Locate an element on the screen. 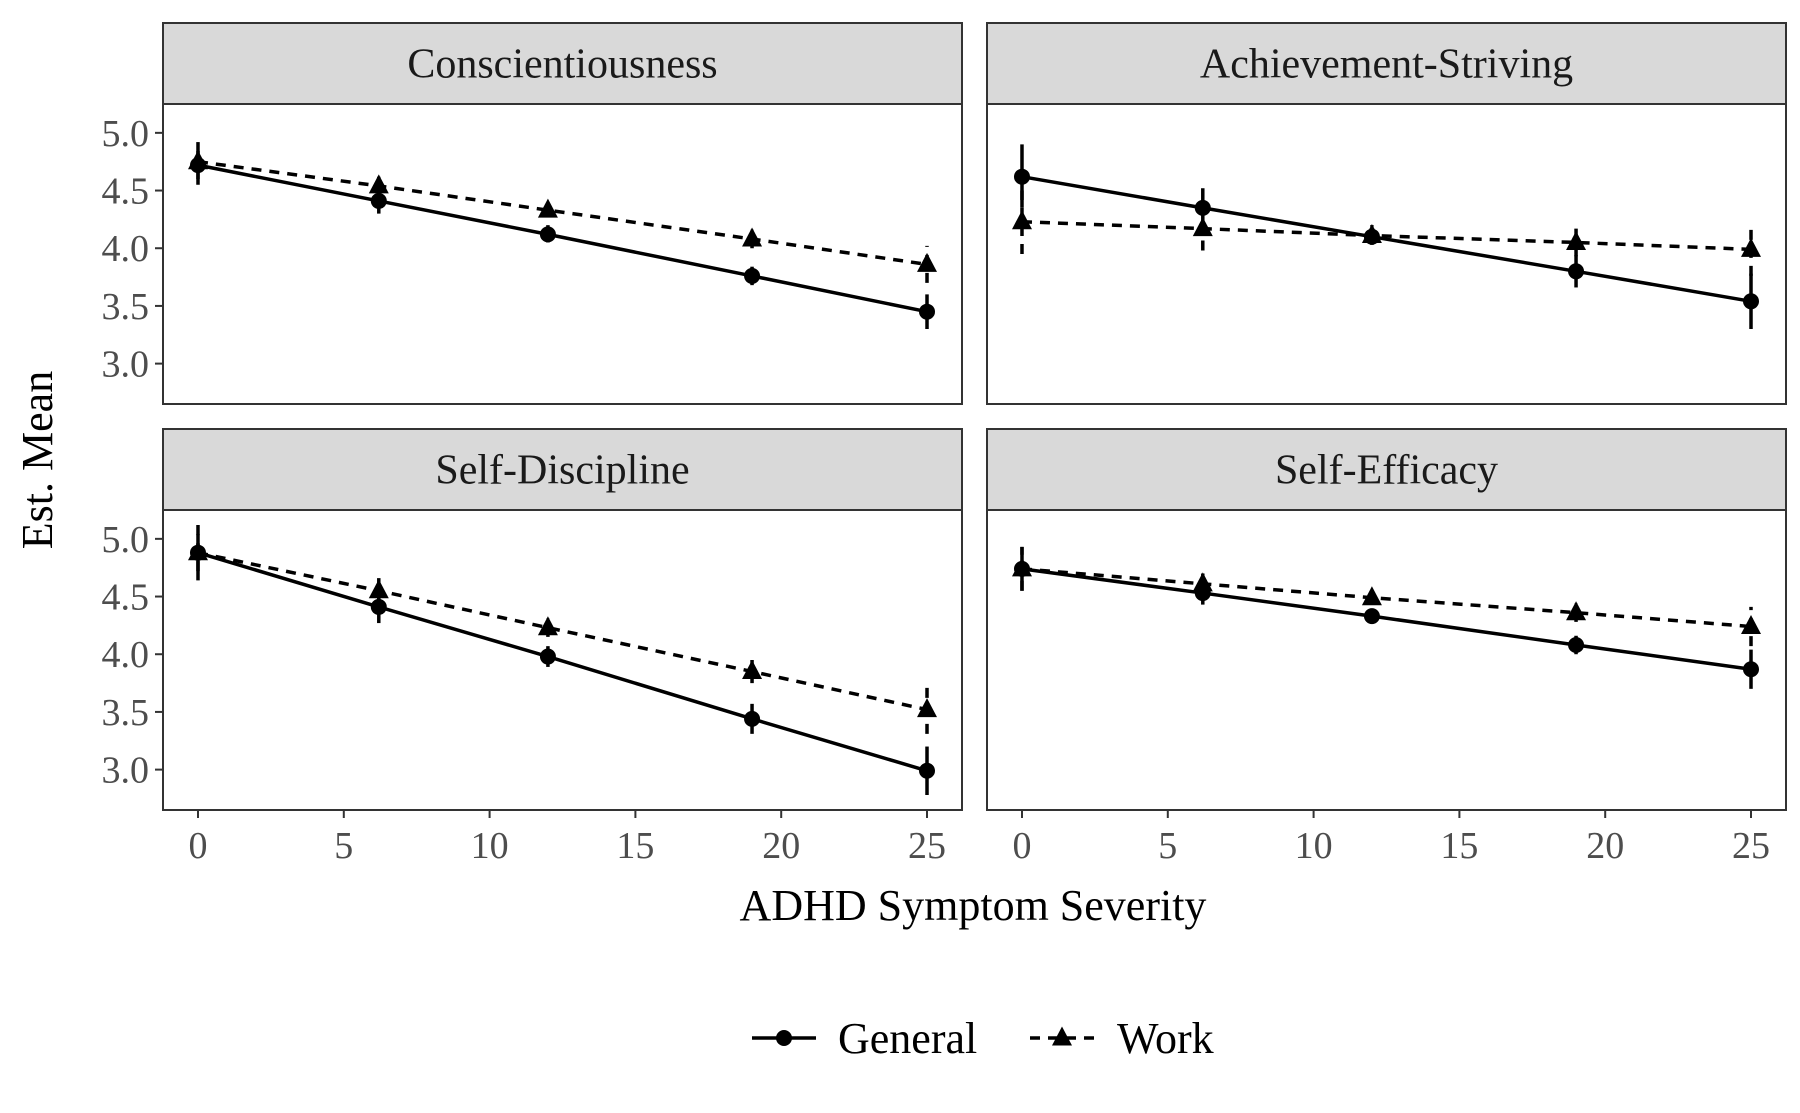 The height and width of the screenshot is (1113, 1800). y-axis-title: Est. Mean is located at coordinates (37, 460).